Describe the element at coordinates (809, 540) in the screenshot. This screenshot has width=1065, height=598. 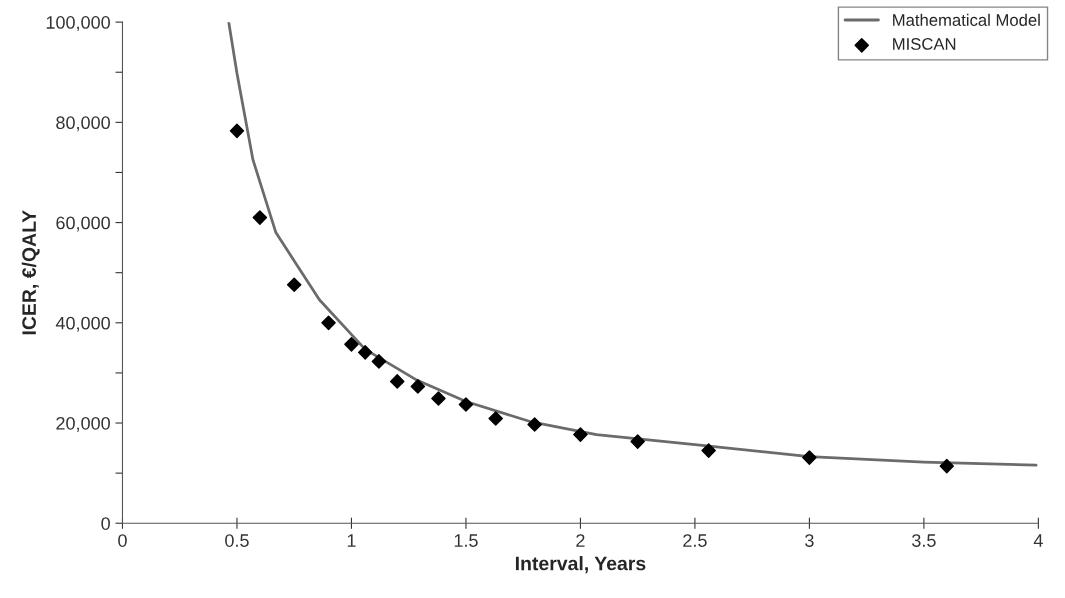
I see `x-tick-label: 3` at that location.